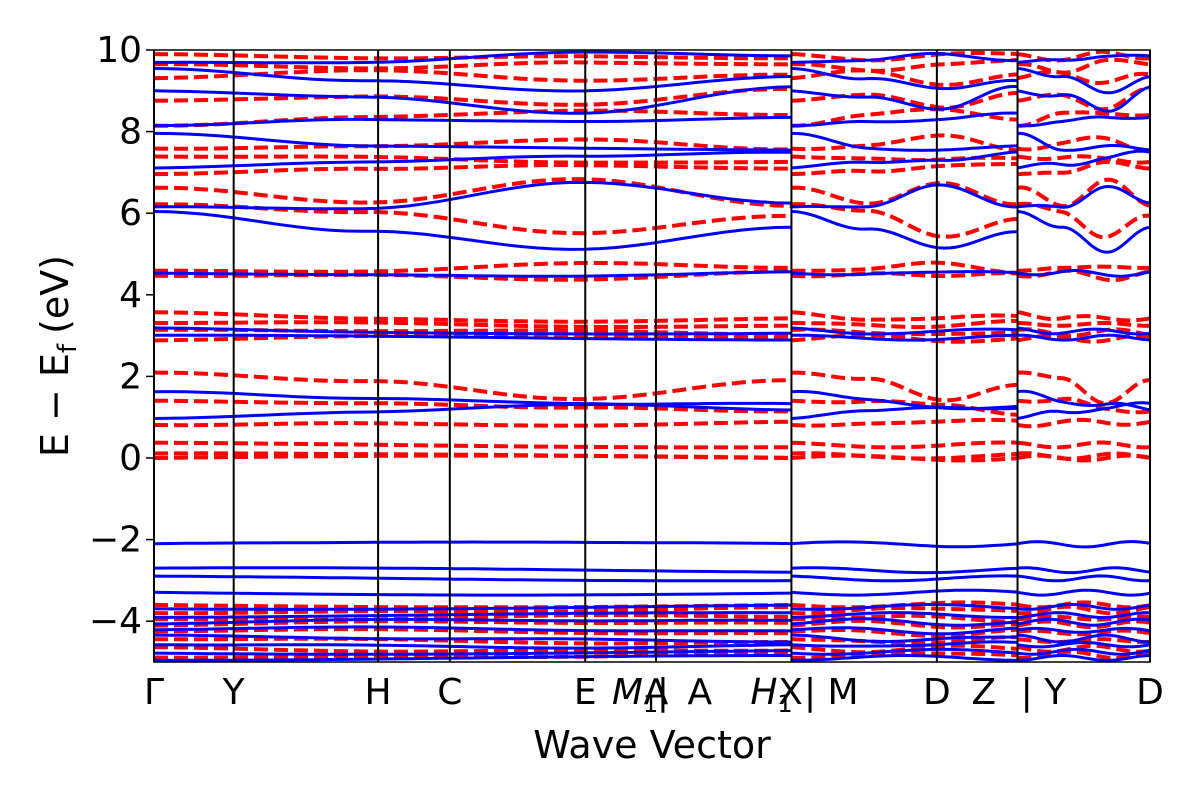 The width and height of the screenshot is (1200, 800). Describe the element at coordinates (663, 692) in the screenshot. I see `x-tick-label: |` at that location.